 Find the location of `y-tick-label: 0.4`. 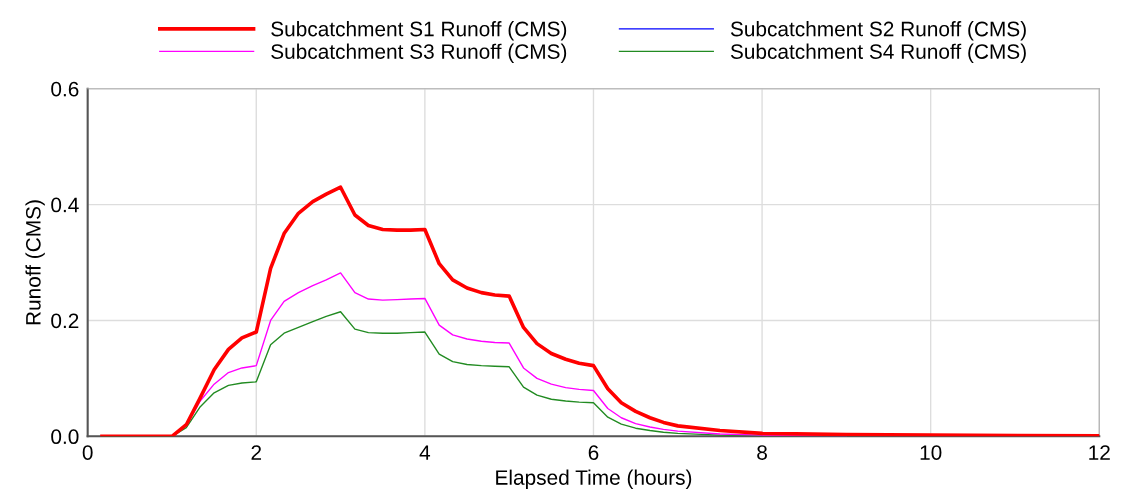

y-tick-label: 0.4 is located at coordinates (65, 205).